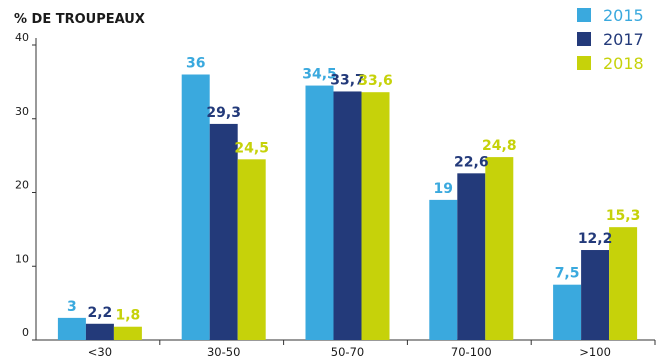 Image resolution: width=667 pixels, height=361 pixels. Describe the element at coordinates (443, 189) in the screenshot. I see `data-label: 19` at that location.